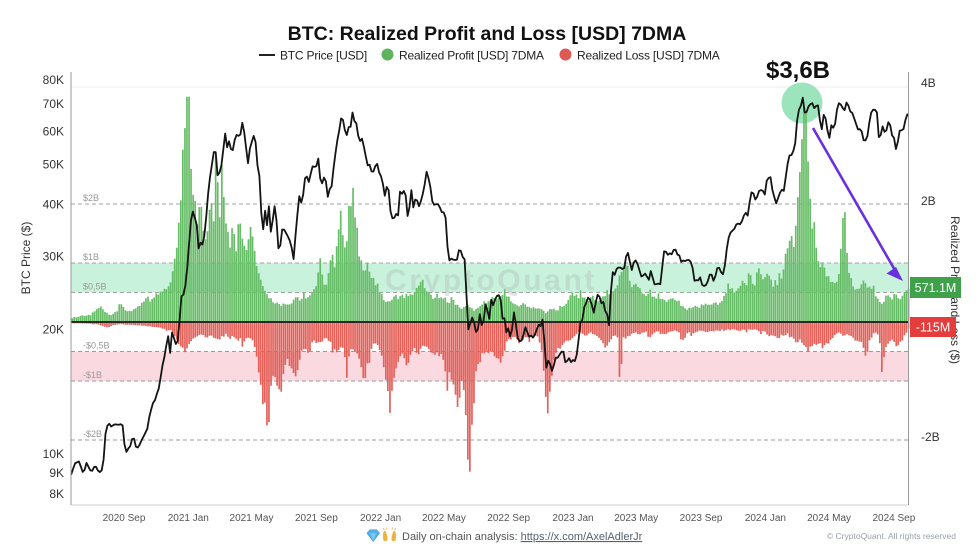 This screenshot has width=980, height=551. Describe the element at coordinates (444, 518) in the screenshot. I see `svg-text: 2022 May` at that location.